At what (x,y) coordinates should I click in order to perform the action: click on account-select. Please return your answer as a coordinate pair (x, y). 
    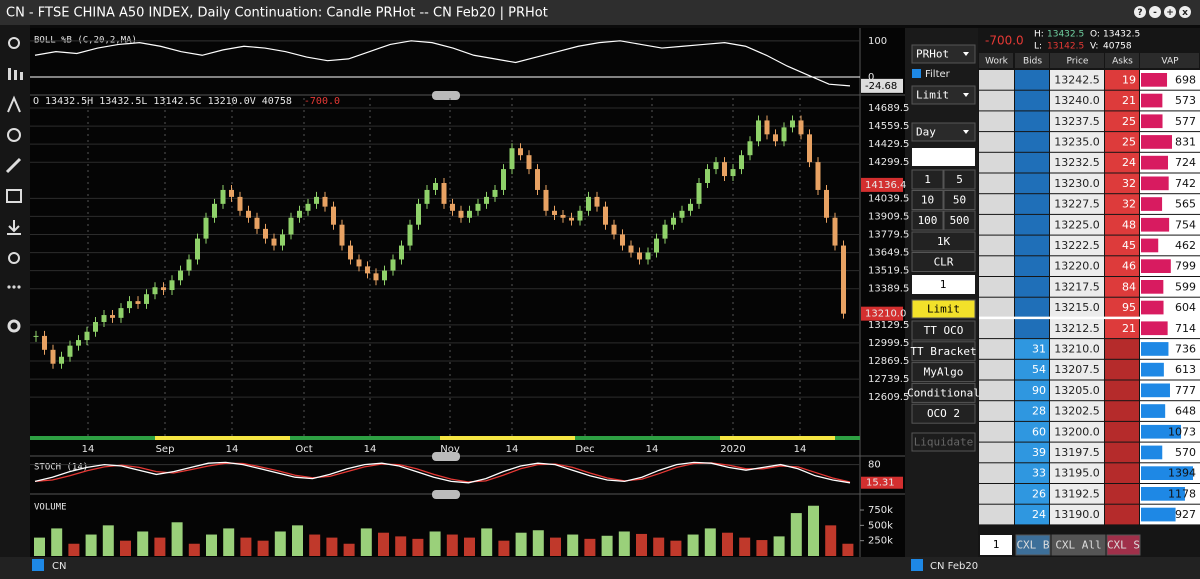
    Looking at the image, I should click on (943, 54).